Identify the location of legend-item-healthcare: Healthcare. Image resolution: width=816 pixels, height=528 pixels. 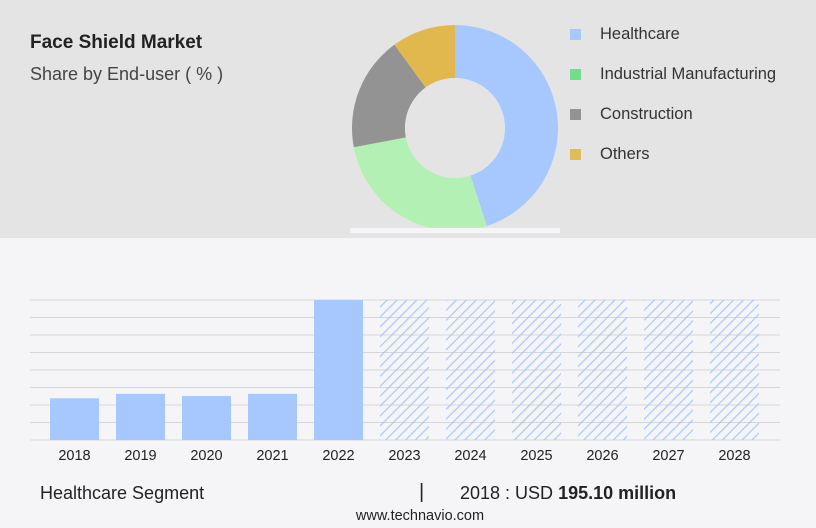
(673, 34).